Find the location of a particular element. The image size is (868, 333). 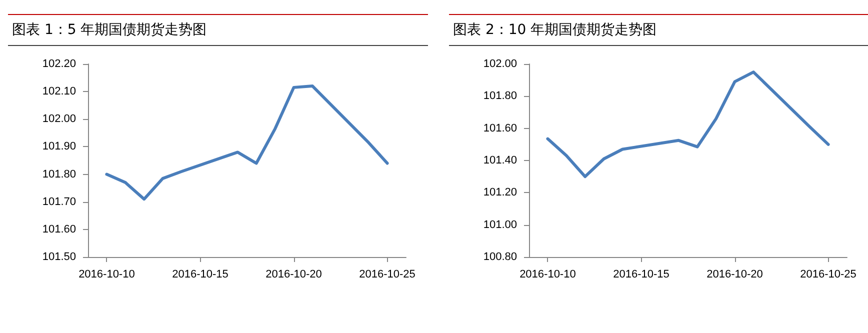

y-tick-label: 101.90 is located at coordinates (59, 146).